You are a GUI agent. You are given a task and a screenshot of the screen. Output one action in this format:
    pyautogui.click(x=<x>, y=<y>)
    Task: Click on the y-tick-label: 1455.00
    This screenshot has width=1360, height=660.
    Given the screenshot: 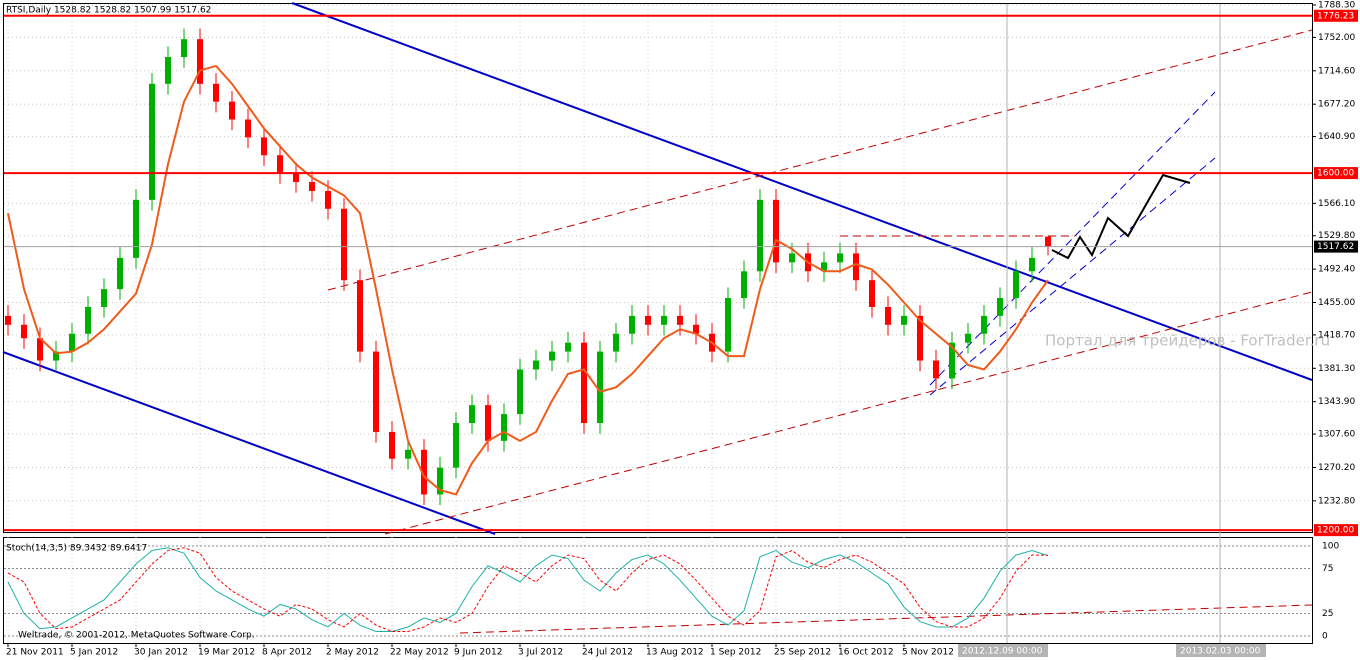 What is the action you would take?
    pyautogui.click(x=1336, y=303)
    